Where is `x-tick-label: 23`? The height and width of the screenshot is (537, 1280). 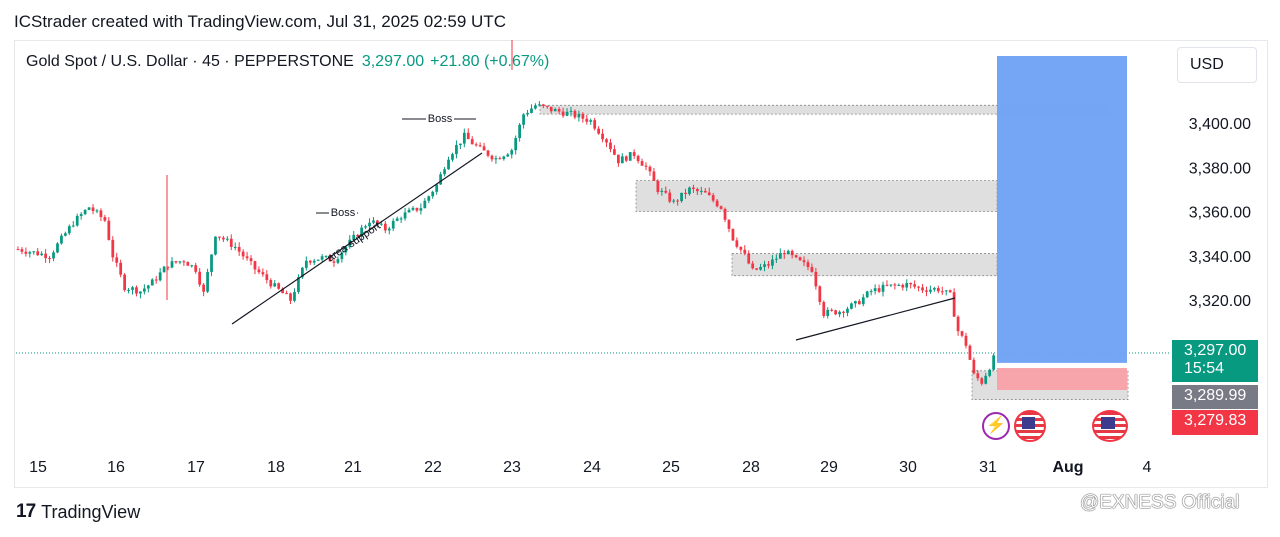 x-tick-label: 23 is located at coordinates (512, 467).